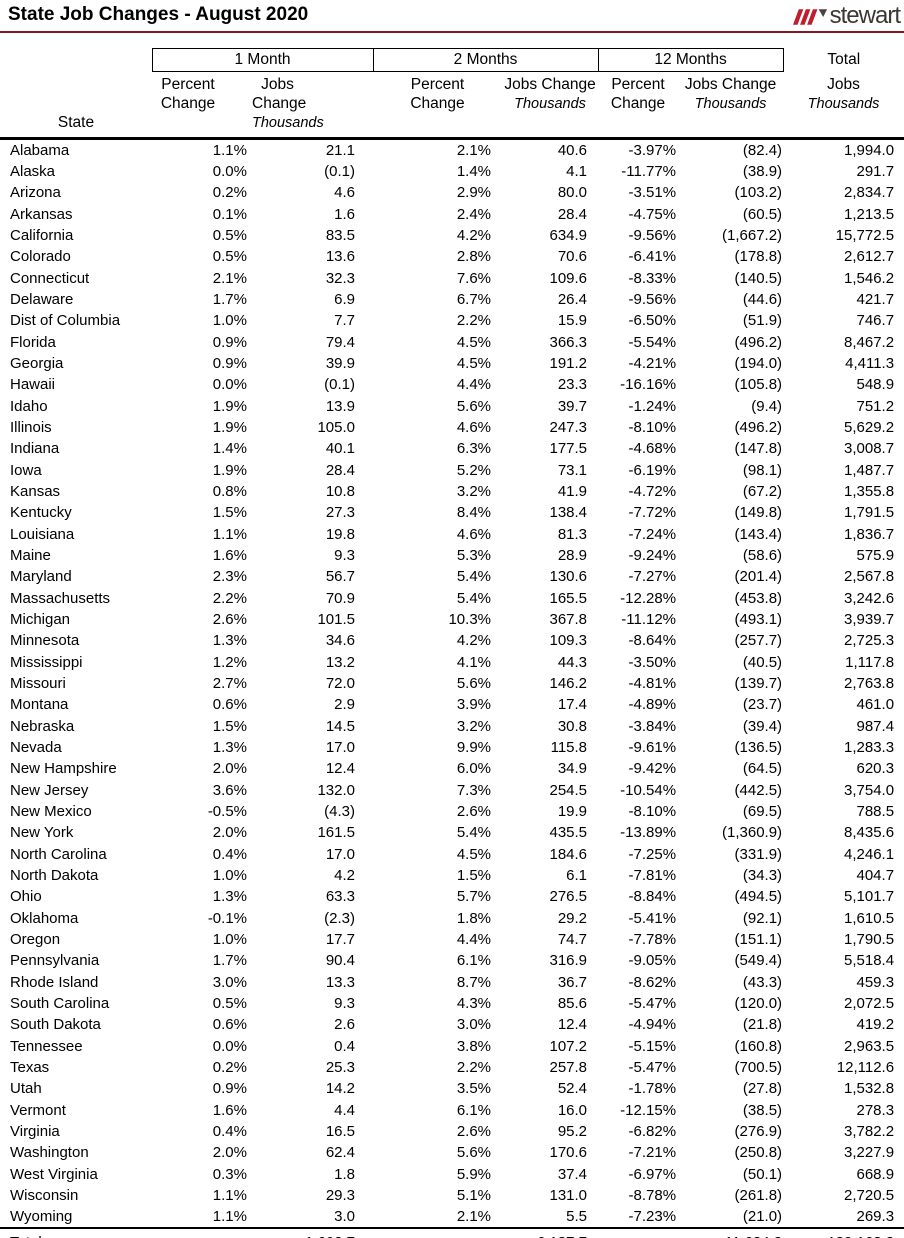 This screenshot has height=1238, width=904. Describe the element at coordinates (35, 449) in the screenshot. I see `state-name: Indiana` at that location.